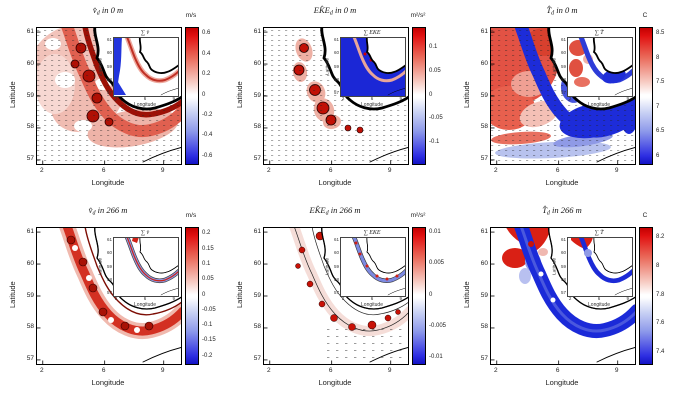 This screenshot has height=400, width=680. What do you see at coordinates (437, 263) in the screenshot?
I see `colorbar-tick-label: 0.005` at bounding box center [437, 263].